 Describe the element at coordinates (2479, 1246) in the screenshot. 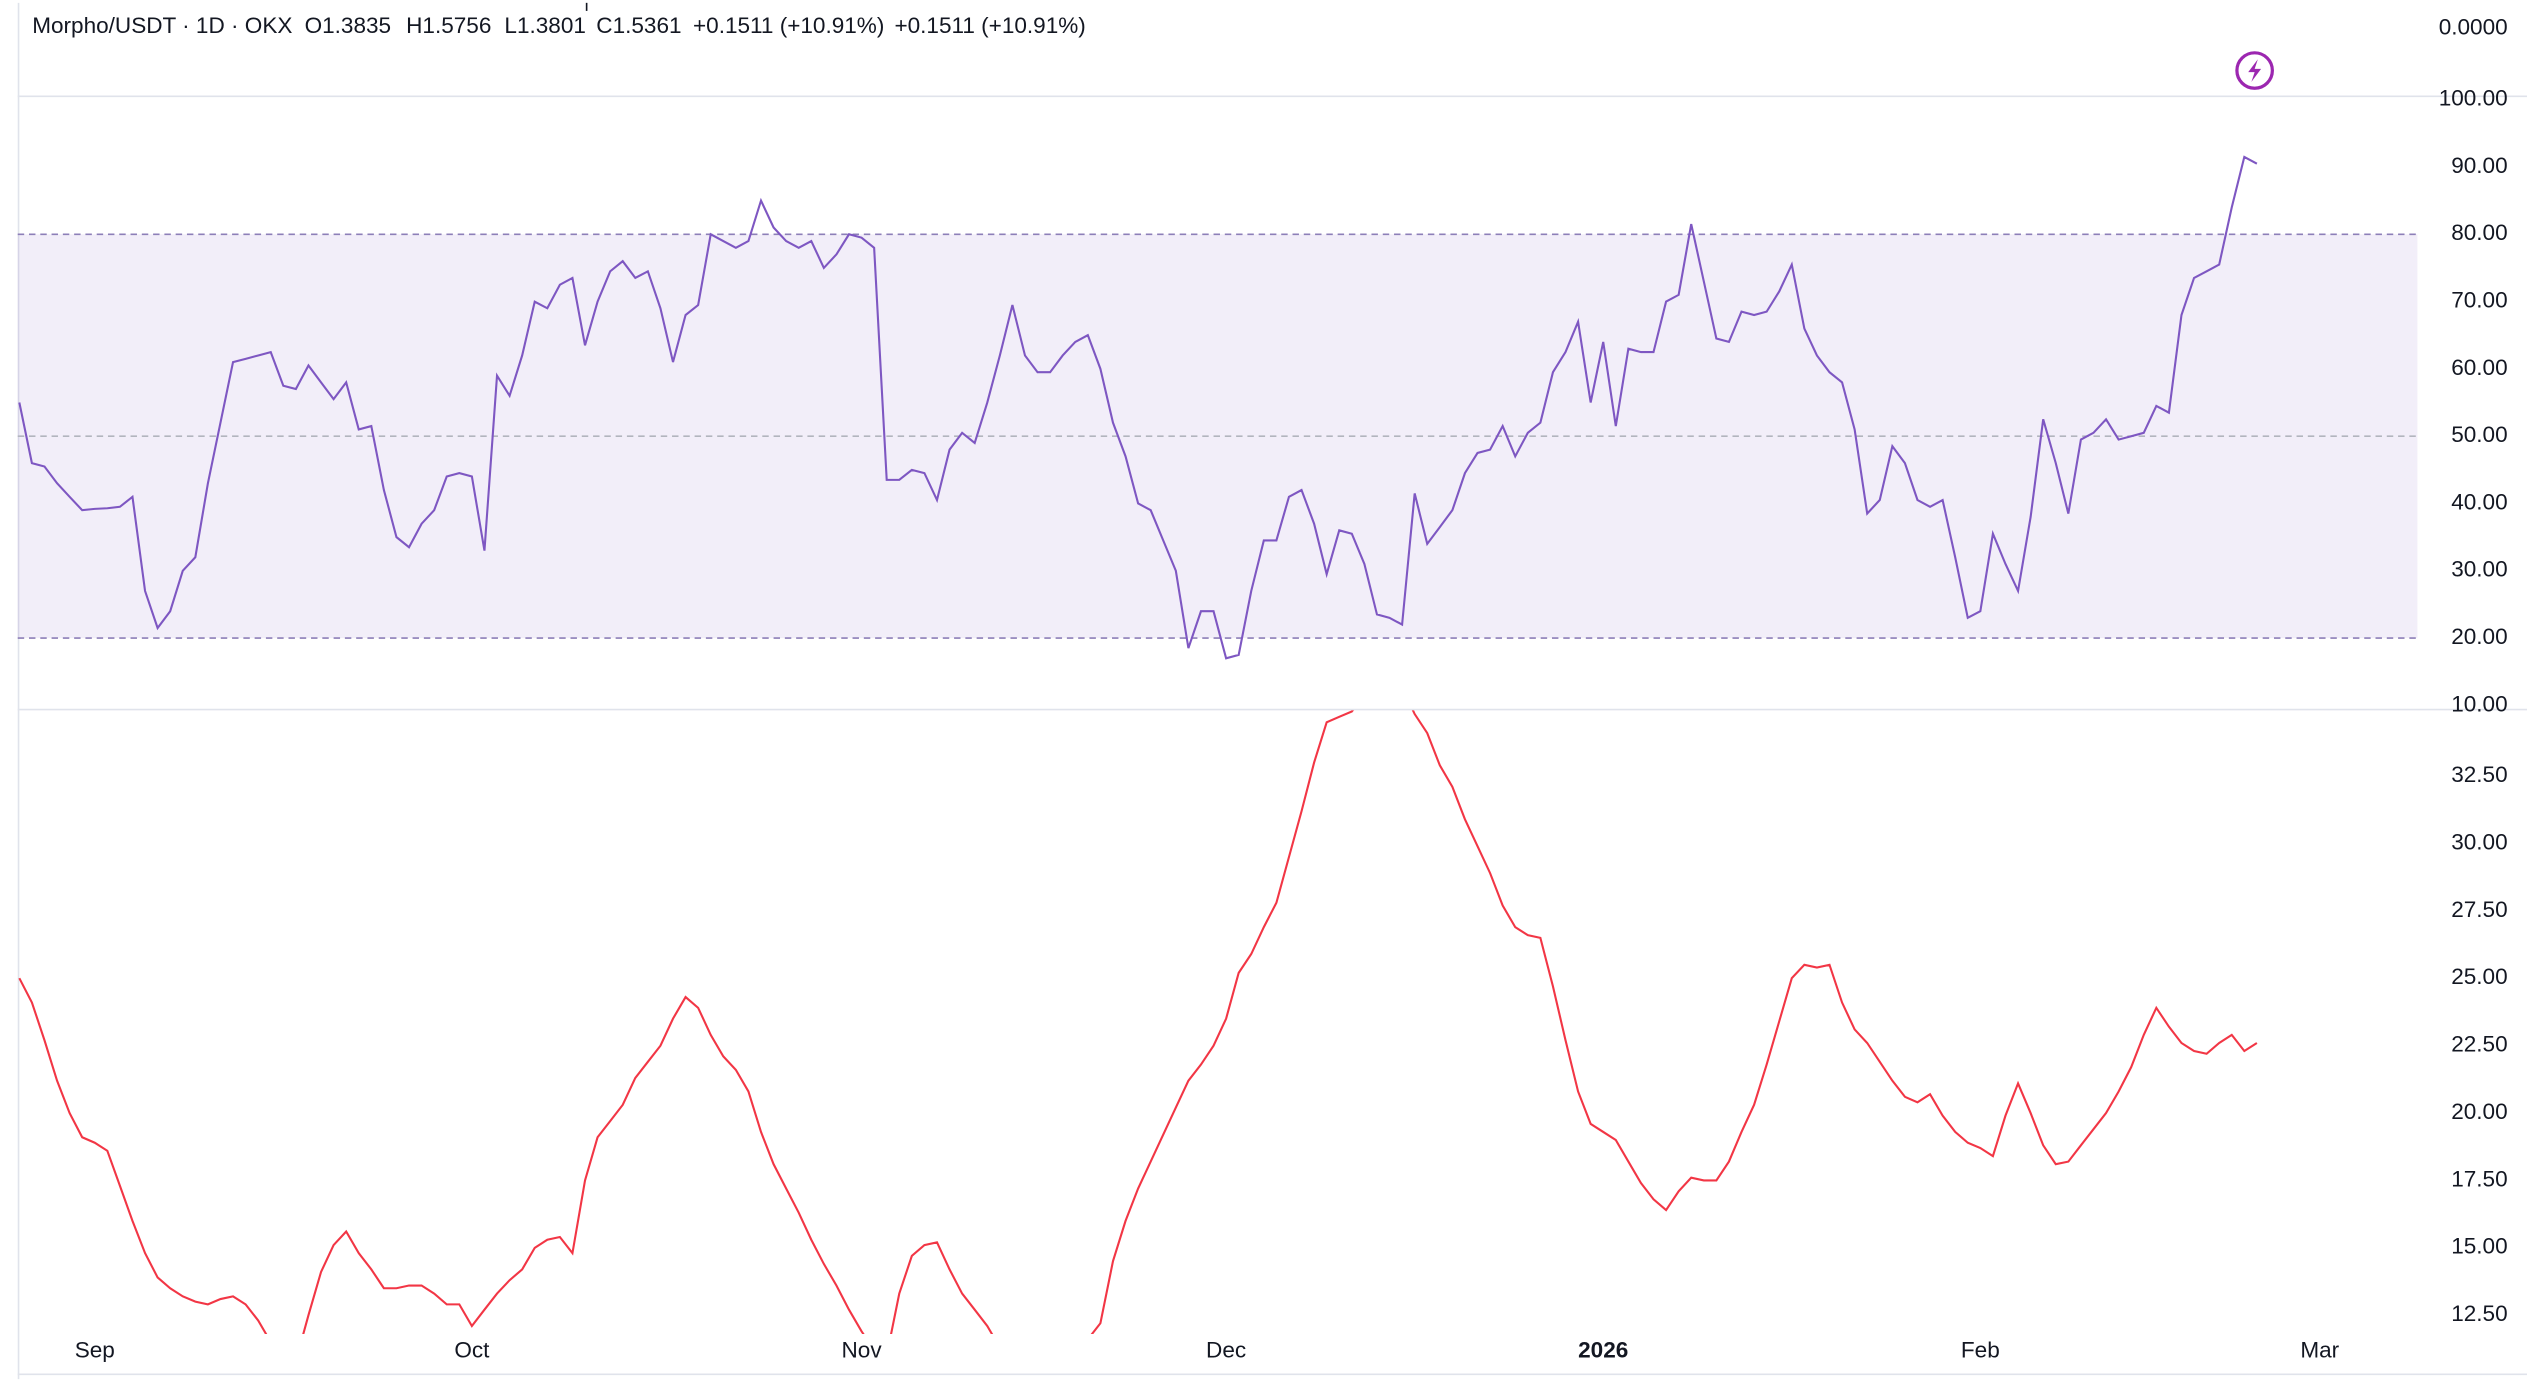

I see `y-tick-label: 15.00` at that location.